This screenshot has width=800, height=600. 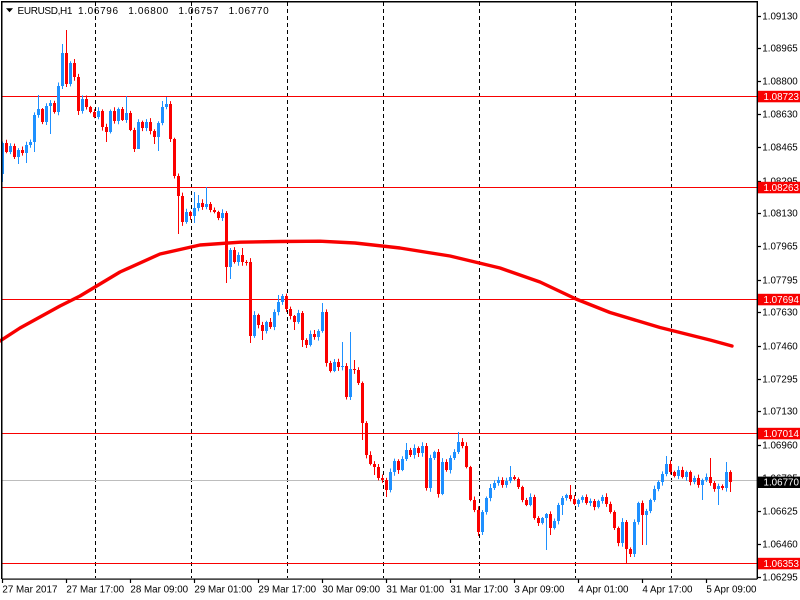 I want to click on svg-text: 1.07630, so click(x=780, y=313).